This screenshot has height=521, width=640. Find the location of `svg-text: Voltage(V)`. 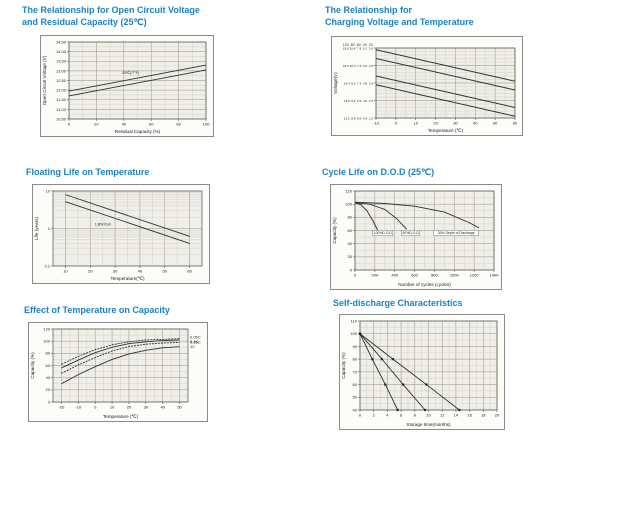

svg-text: Voltage(V) is located at coordinates (335, 83).